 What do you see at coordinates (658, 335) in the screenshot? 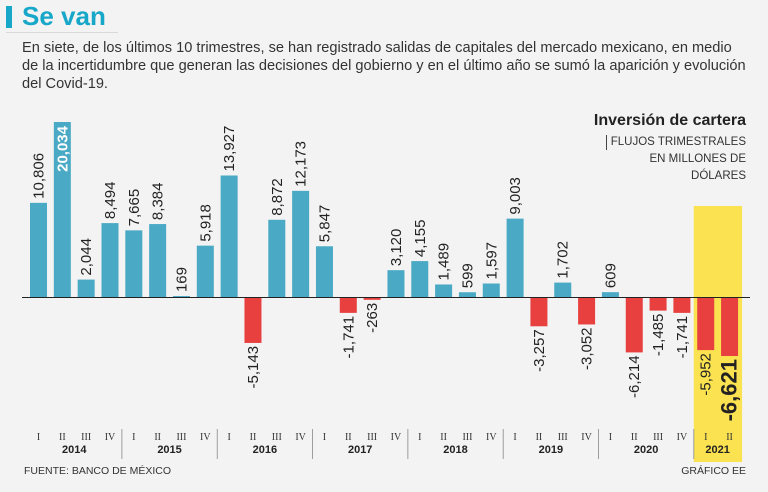
I see `data-label-2020-III: -1,485` at bounding box center [658, 335].